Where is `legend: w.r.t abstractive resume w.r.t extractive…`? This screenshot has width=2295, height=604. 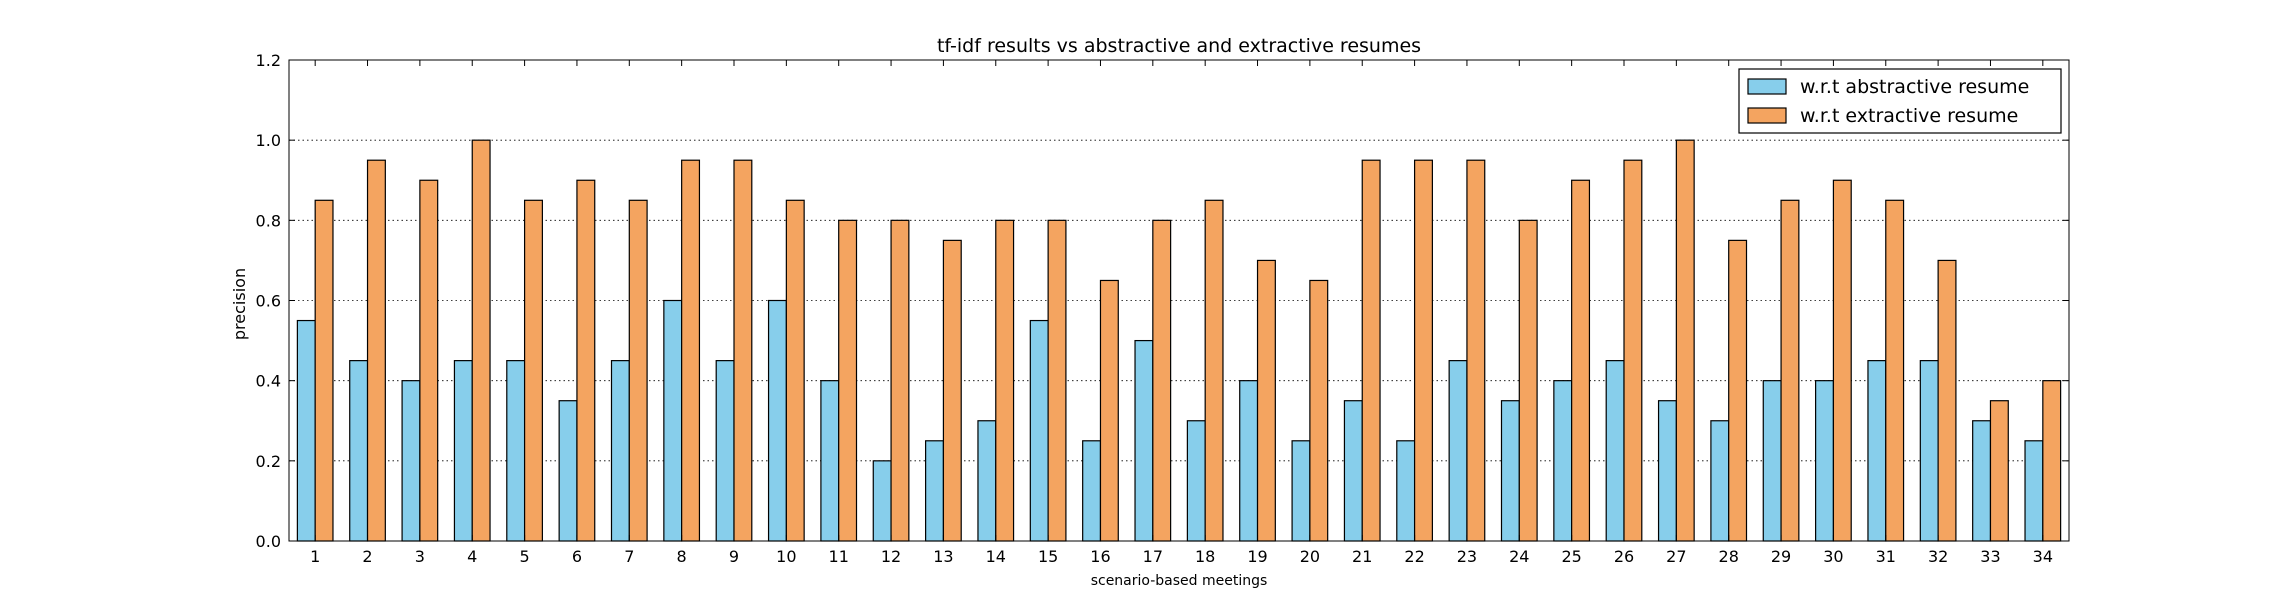
legend: w.r.t abstractive resume w.r.t extractive… is located at coordinates (1900, 101).